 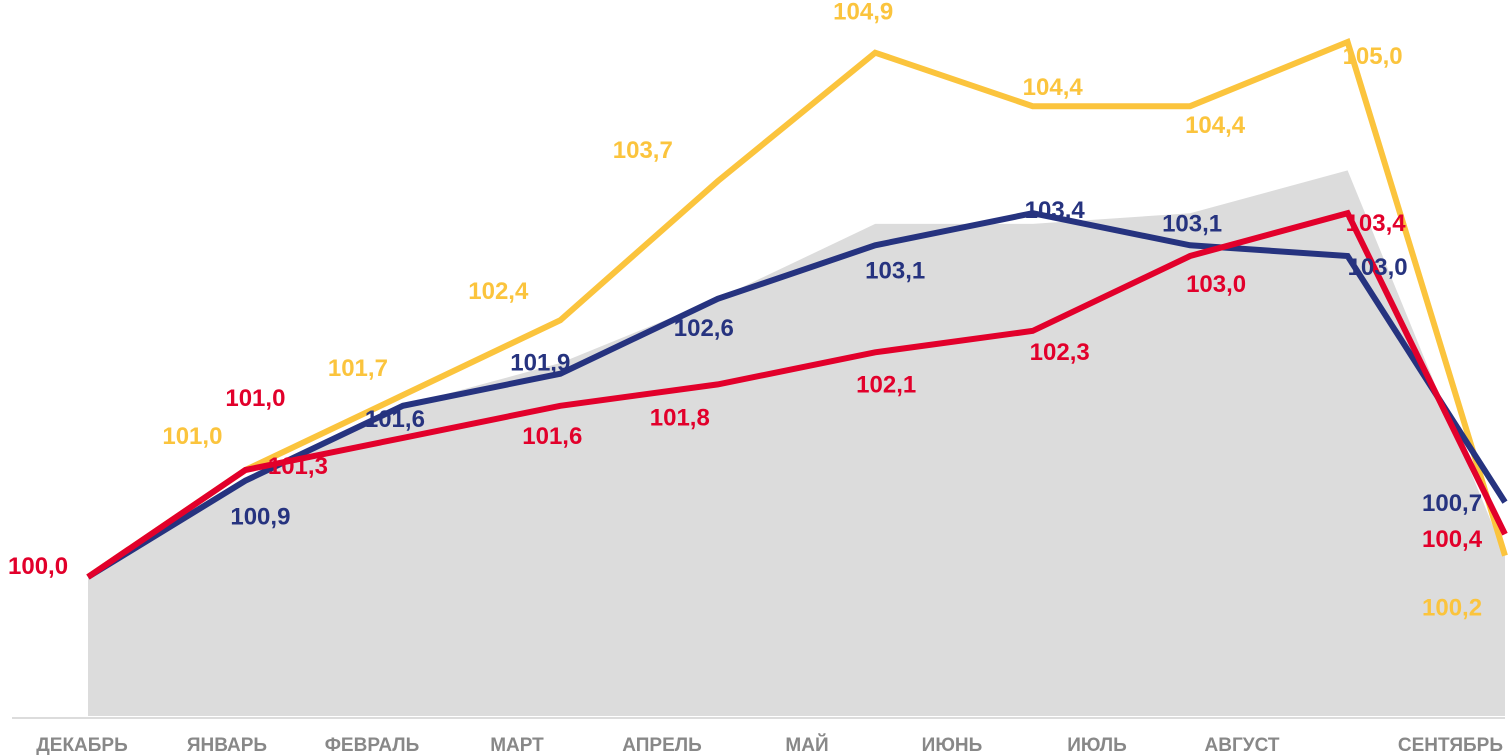 I want to click on data-label: 104,9, so click(x=863, y=13).